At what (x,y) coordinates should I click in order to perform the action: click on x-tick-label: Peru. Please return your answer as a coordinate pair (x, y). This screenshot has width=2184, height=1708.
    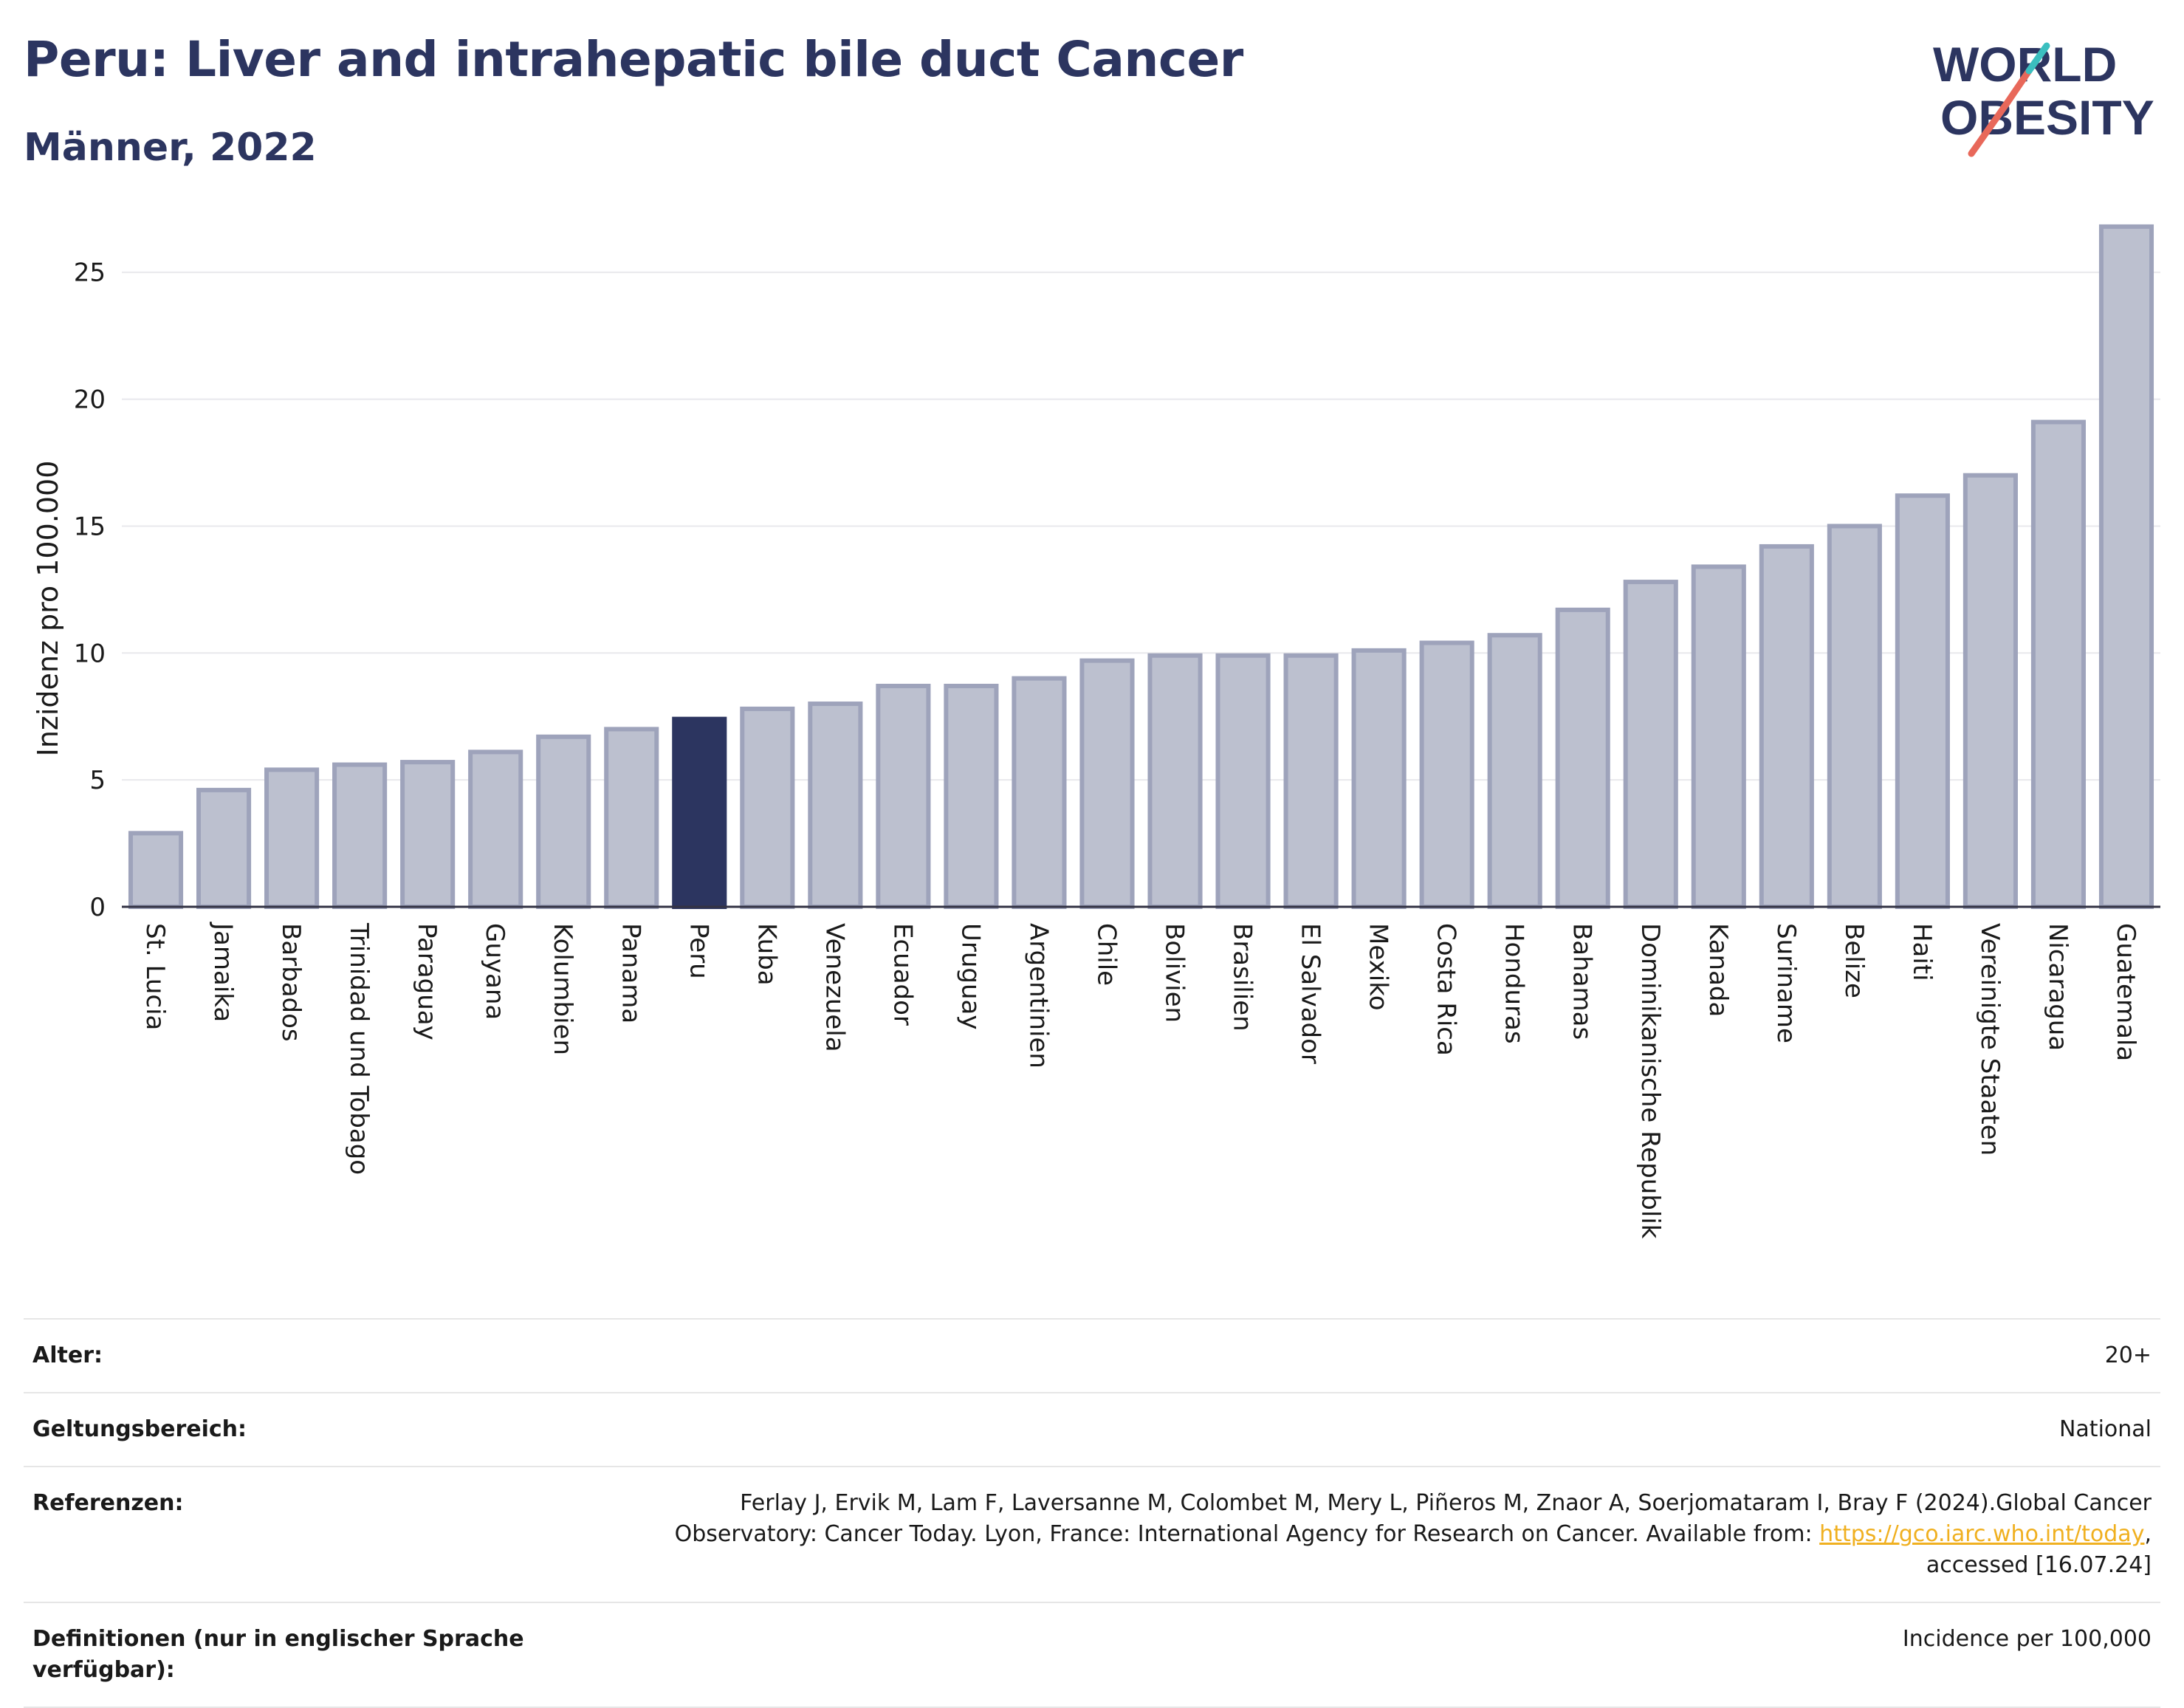
    Looking at the image, I should click on (699, 951).